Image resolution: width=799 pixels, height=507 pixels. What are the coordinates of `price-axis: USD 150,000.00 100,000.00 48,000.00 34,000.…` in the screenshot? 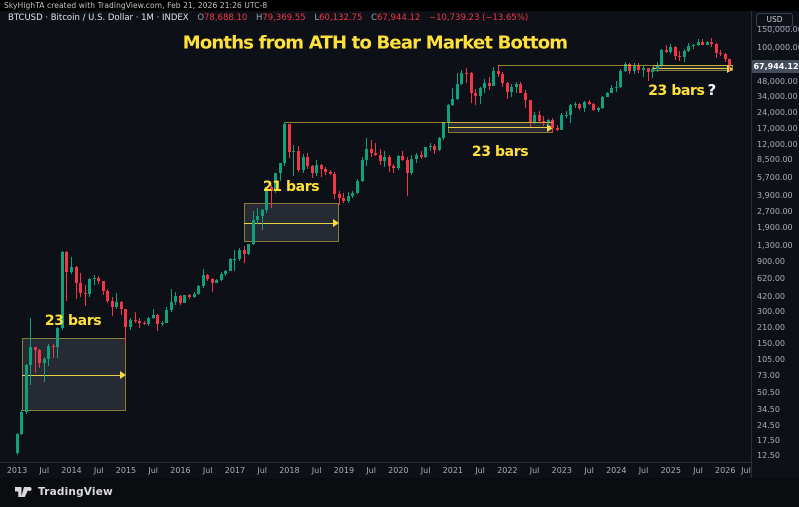 It's located at (775, 239).